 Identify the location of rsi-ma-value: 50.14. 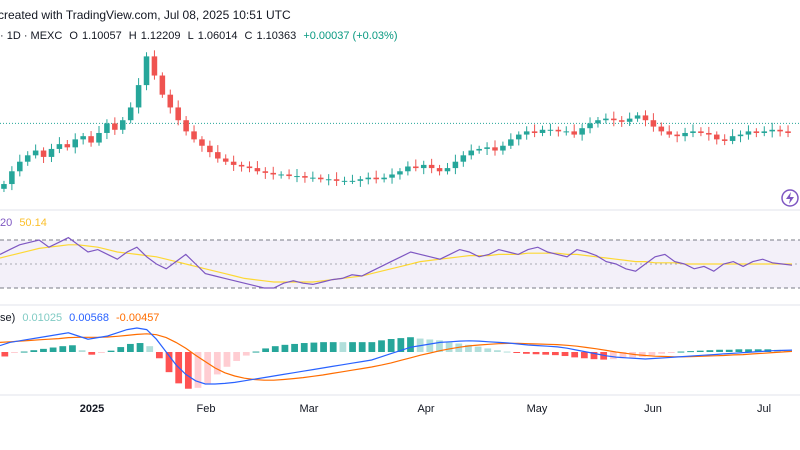
(33, 223).